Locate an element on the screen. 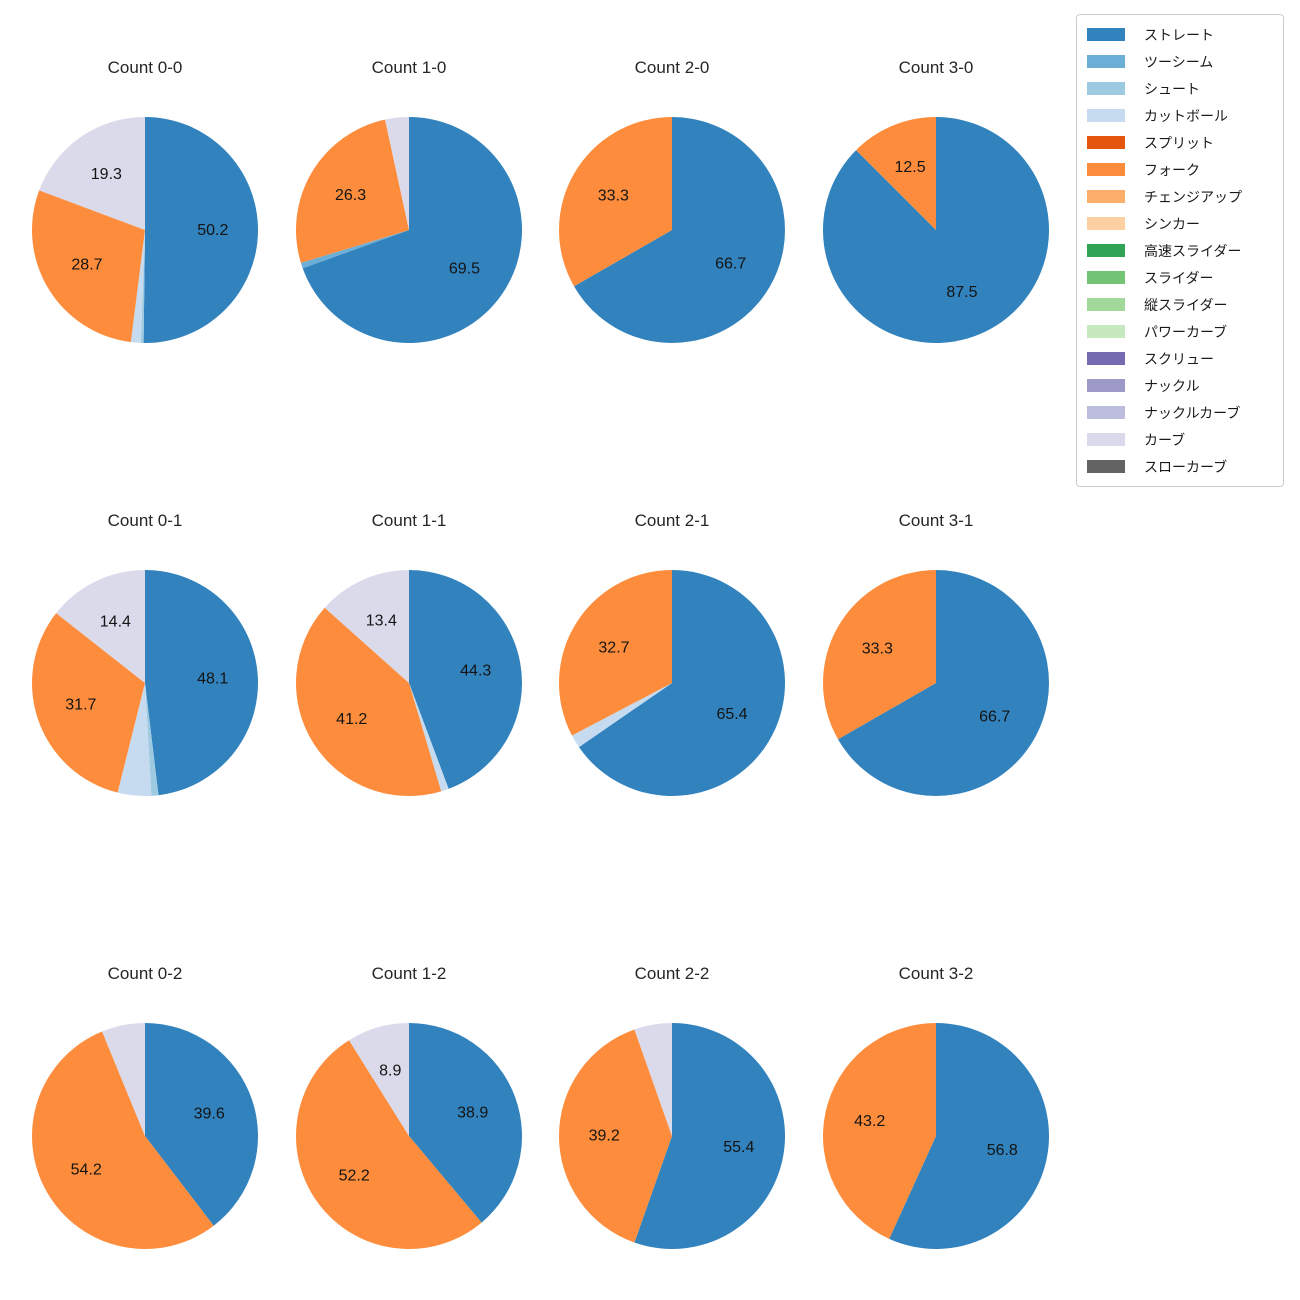  slice-label: 41.2 is located at coordinates (351, 719).